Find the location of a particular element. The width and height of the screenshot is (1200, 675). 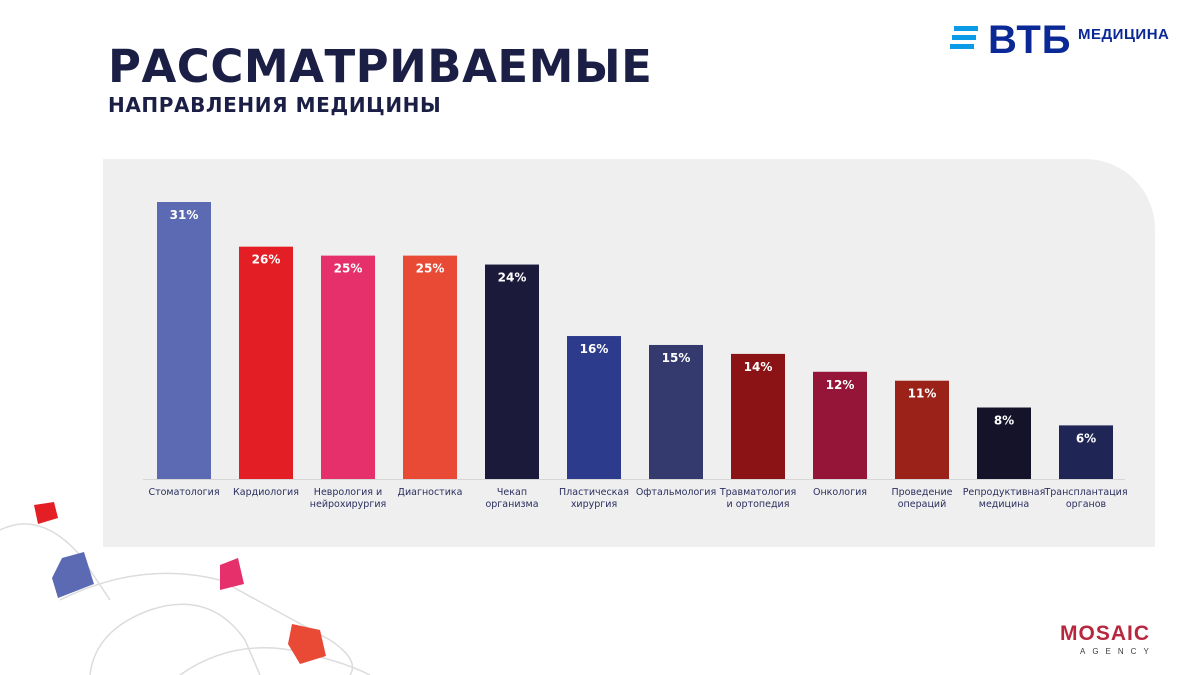

mosaic-logo-text: MOSAIC is located at coordinates (1105, 633).